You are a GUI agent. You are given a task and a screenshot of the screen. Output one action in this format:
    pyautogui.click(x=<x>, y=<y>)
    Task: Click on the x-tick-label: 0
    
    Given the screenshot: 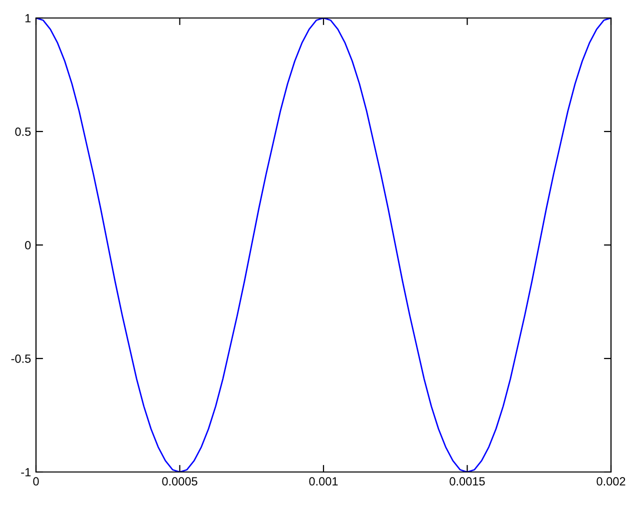 What is the action you would take?
    pyautogui.click(x=36, y=481)
    